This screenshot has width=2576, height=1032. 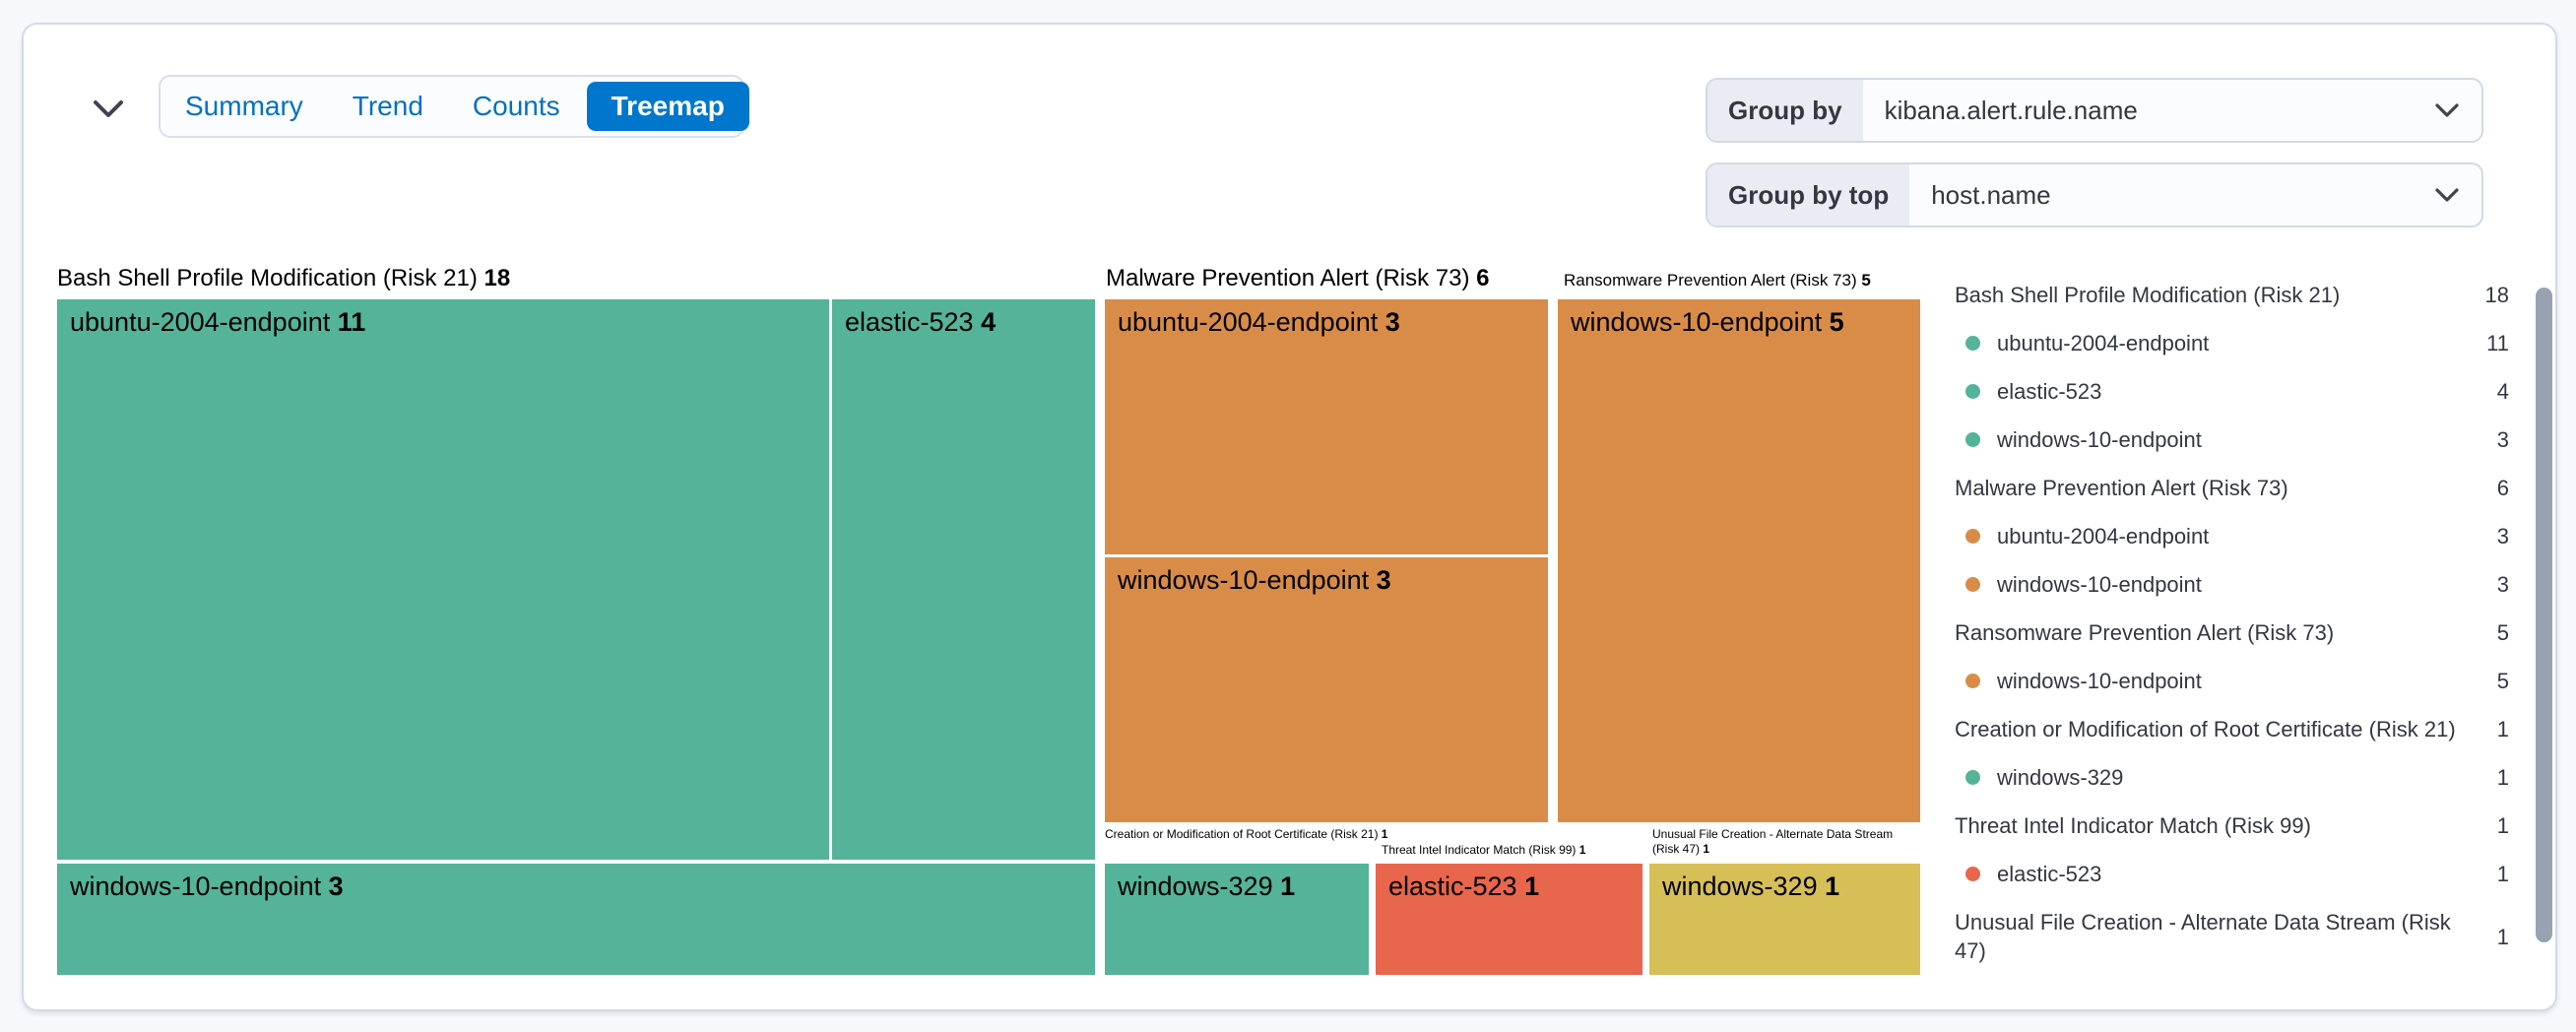 What do you see at coordinates (1739, 560) in the screenshot?
I see `treemap-cell: windows-10-endpoint 5` at bounding box center [1739, 560].